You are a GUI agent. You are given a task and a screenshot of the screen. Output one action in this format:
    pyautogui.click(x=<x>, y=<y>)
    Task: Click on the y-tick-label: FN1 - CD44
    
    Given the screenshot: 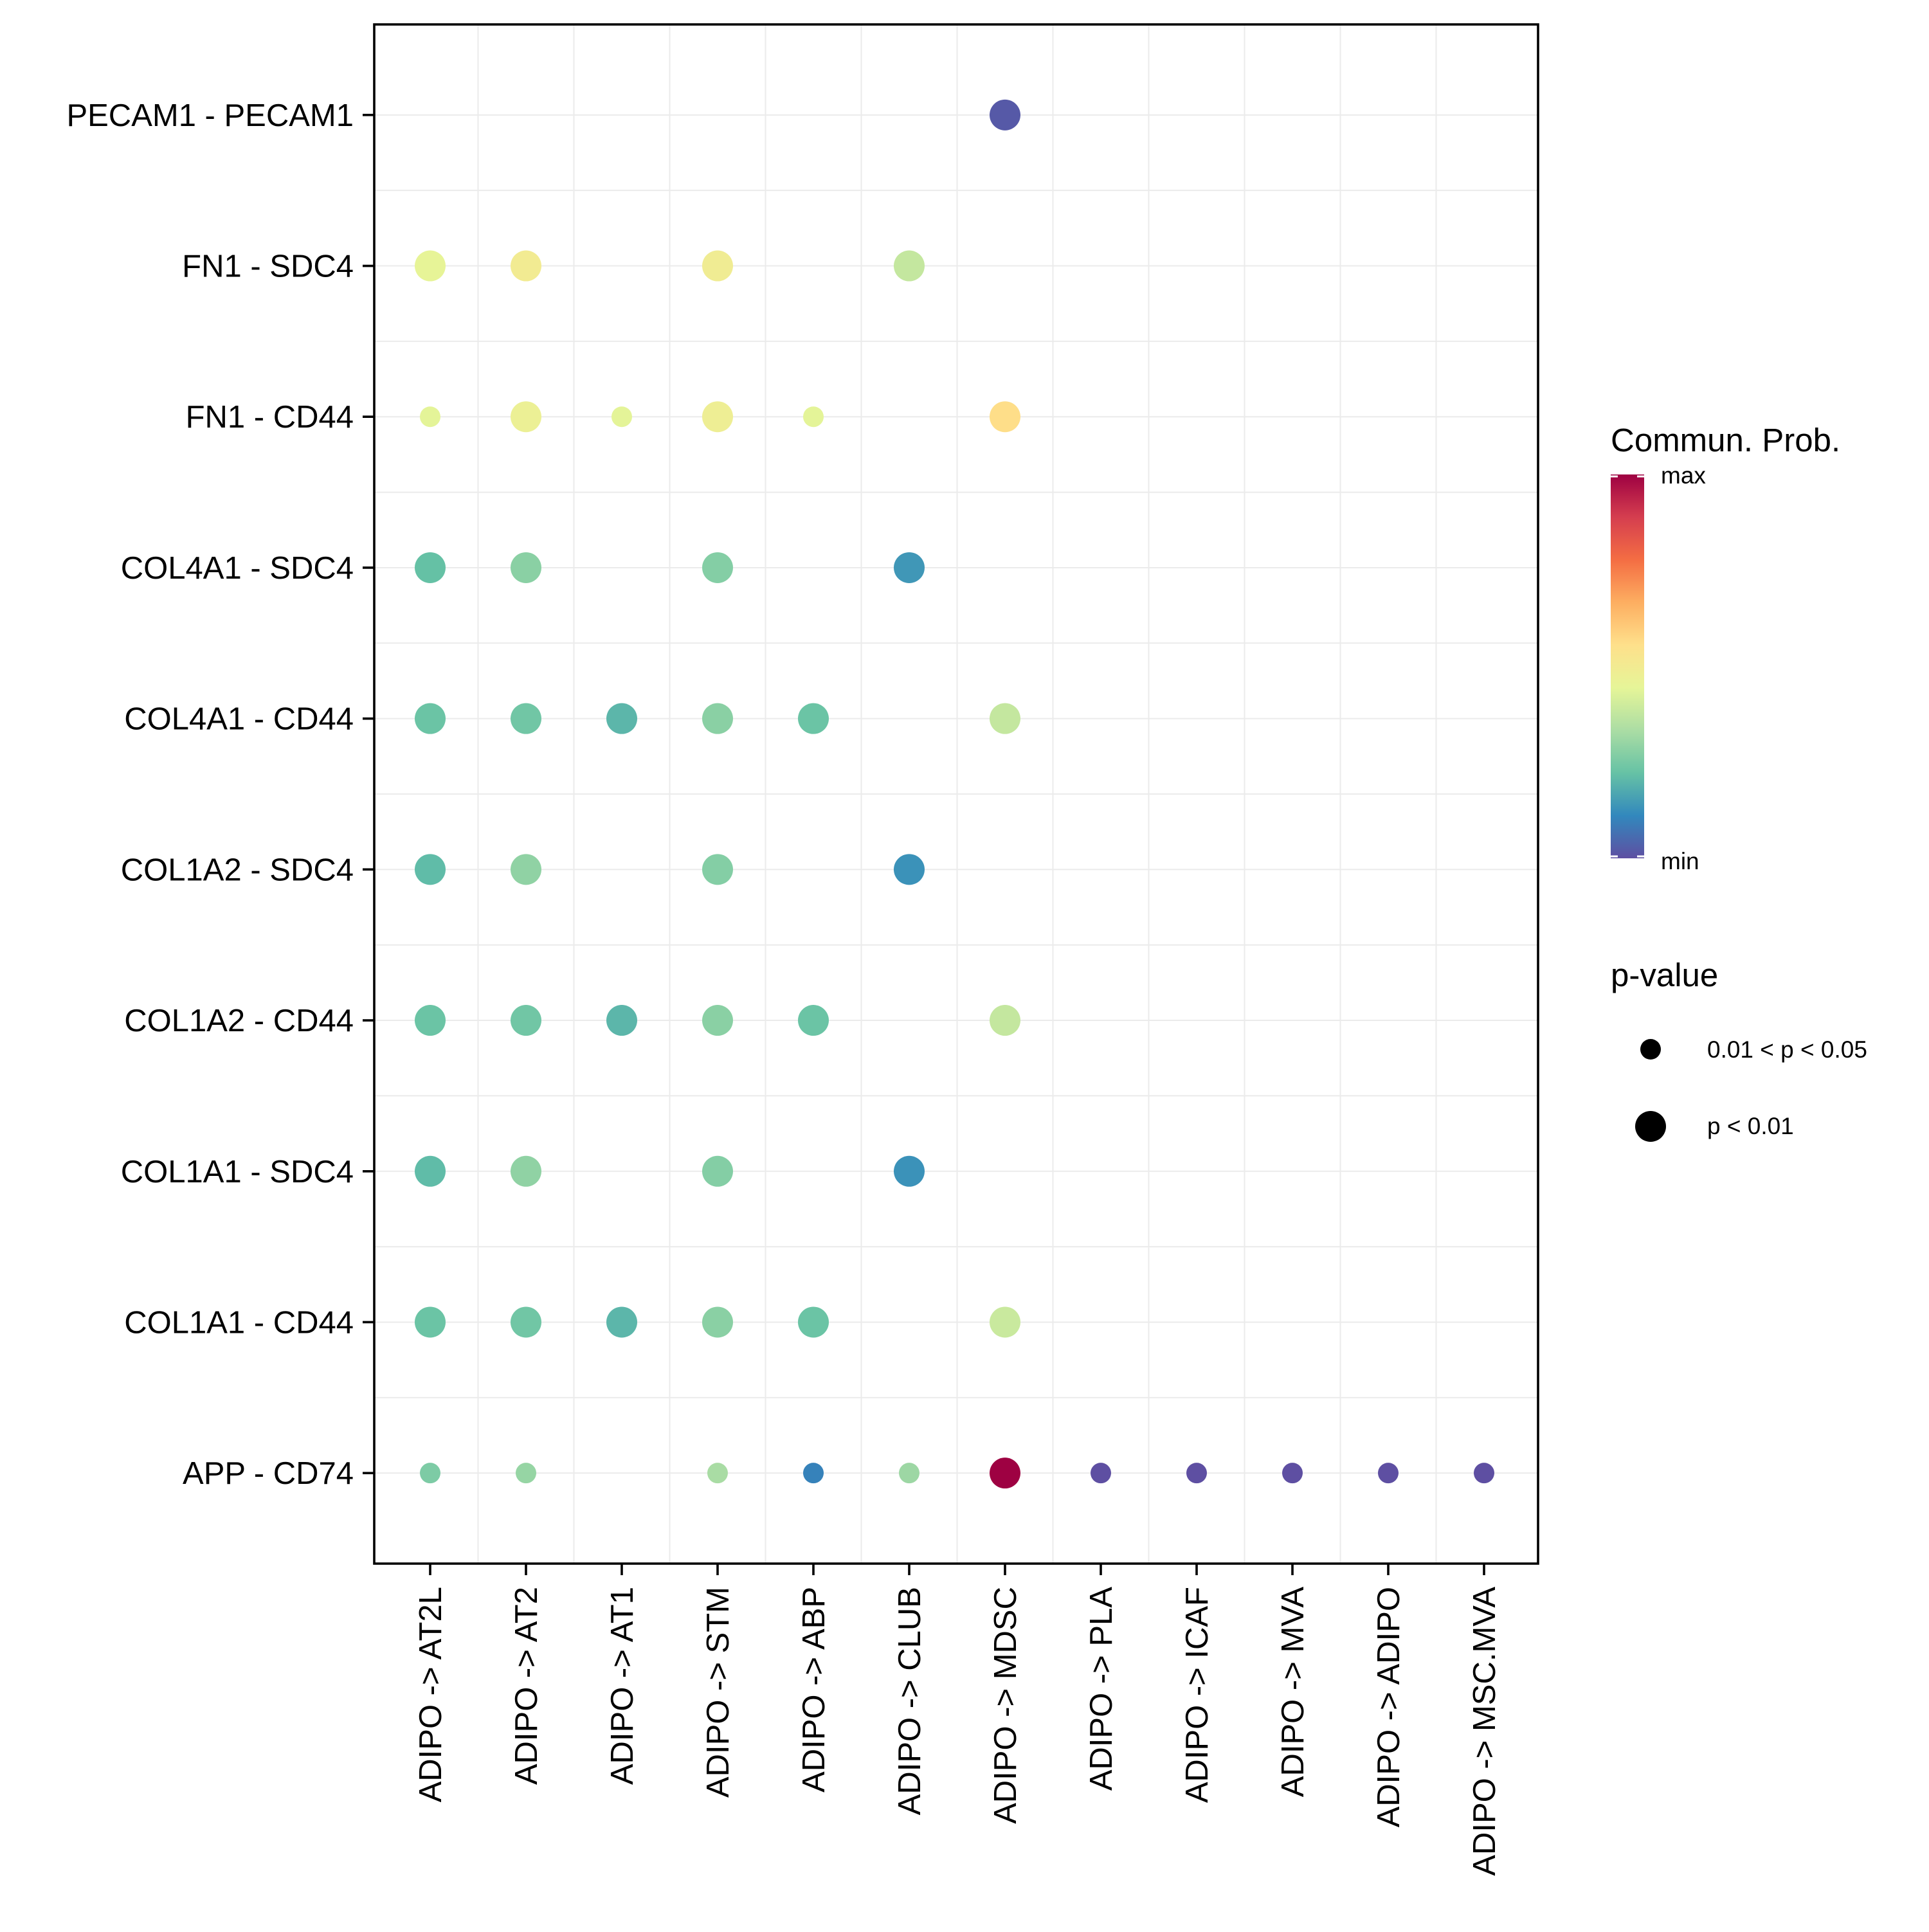 What is the action you would take?
    pyautogui.click(x=270, y=417)
    